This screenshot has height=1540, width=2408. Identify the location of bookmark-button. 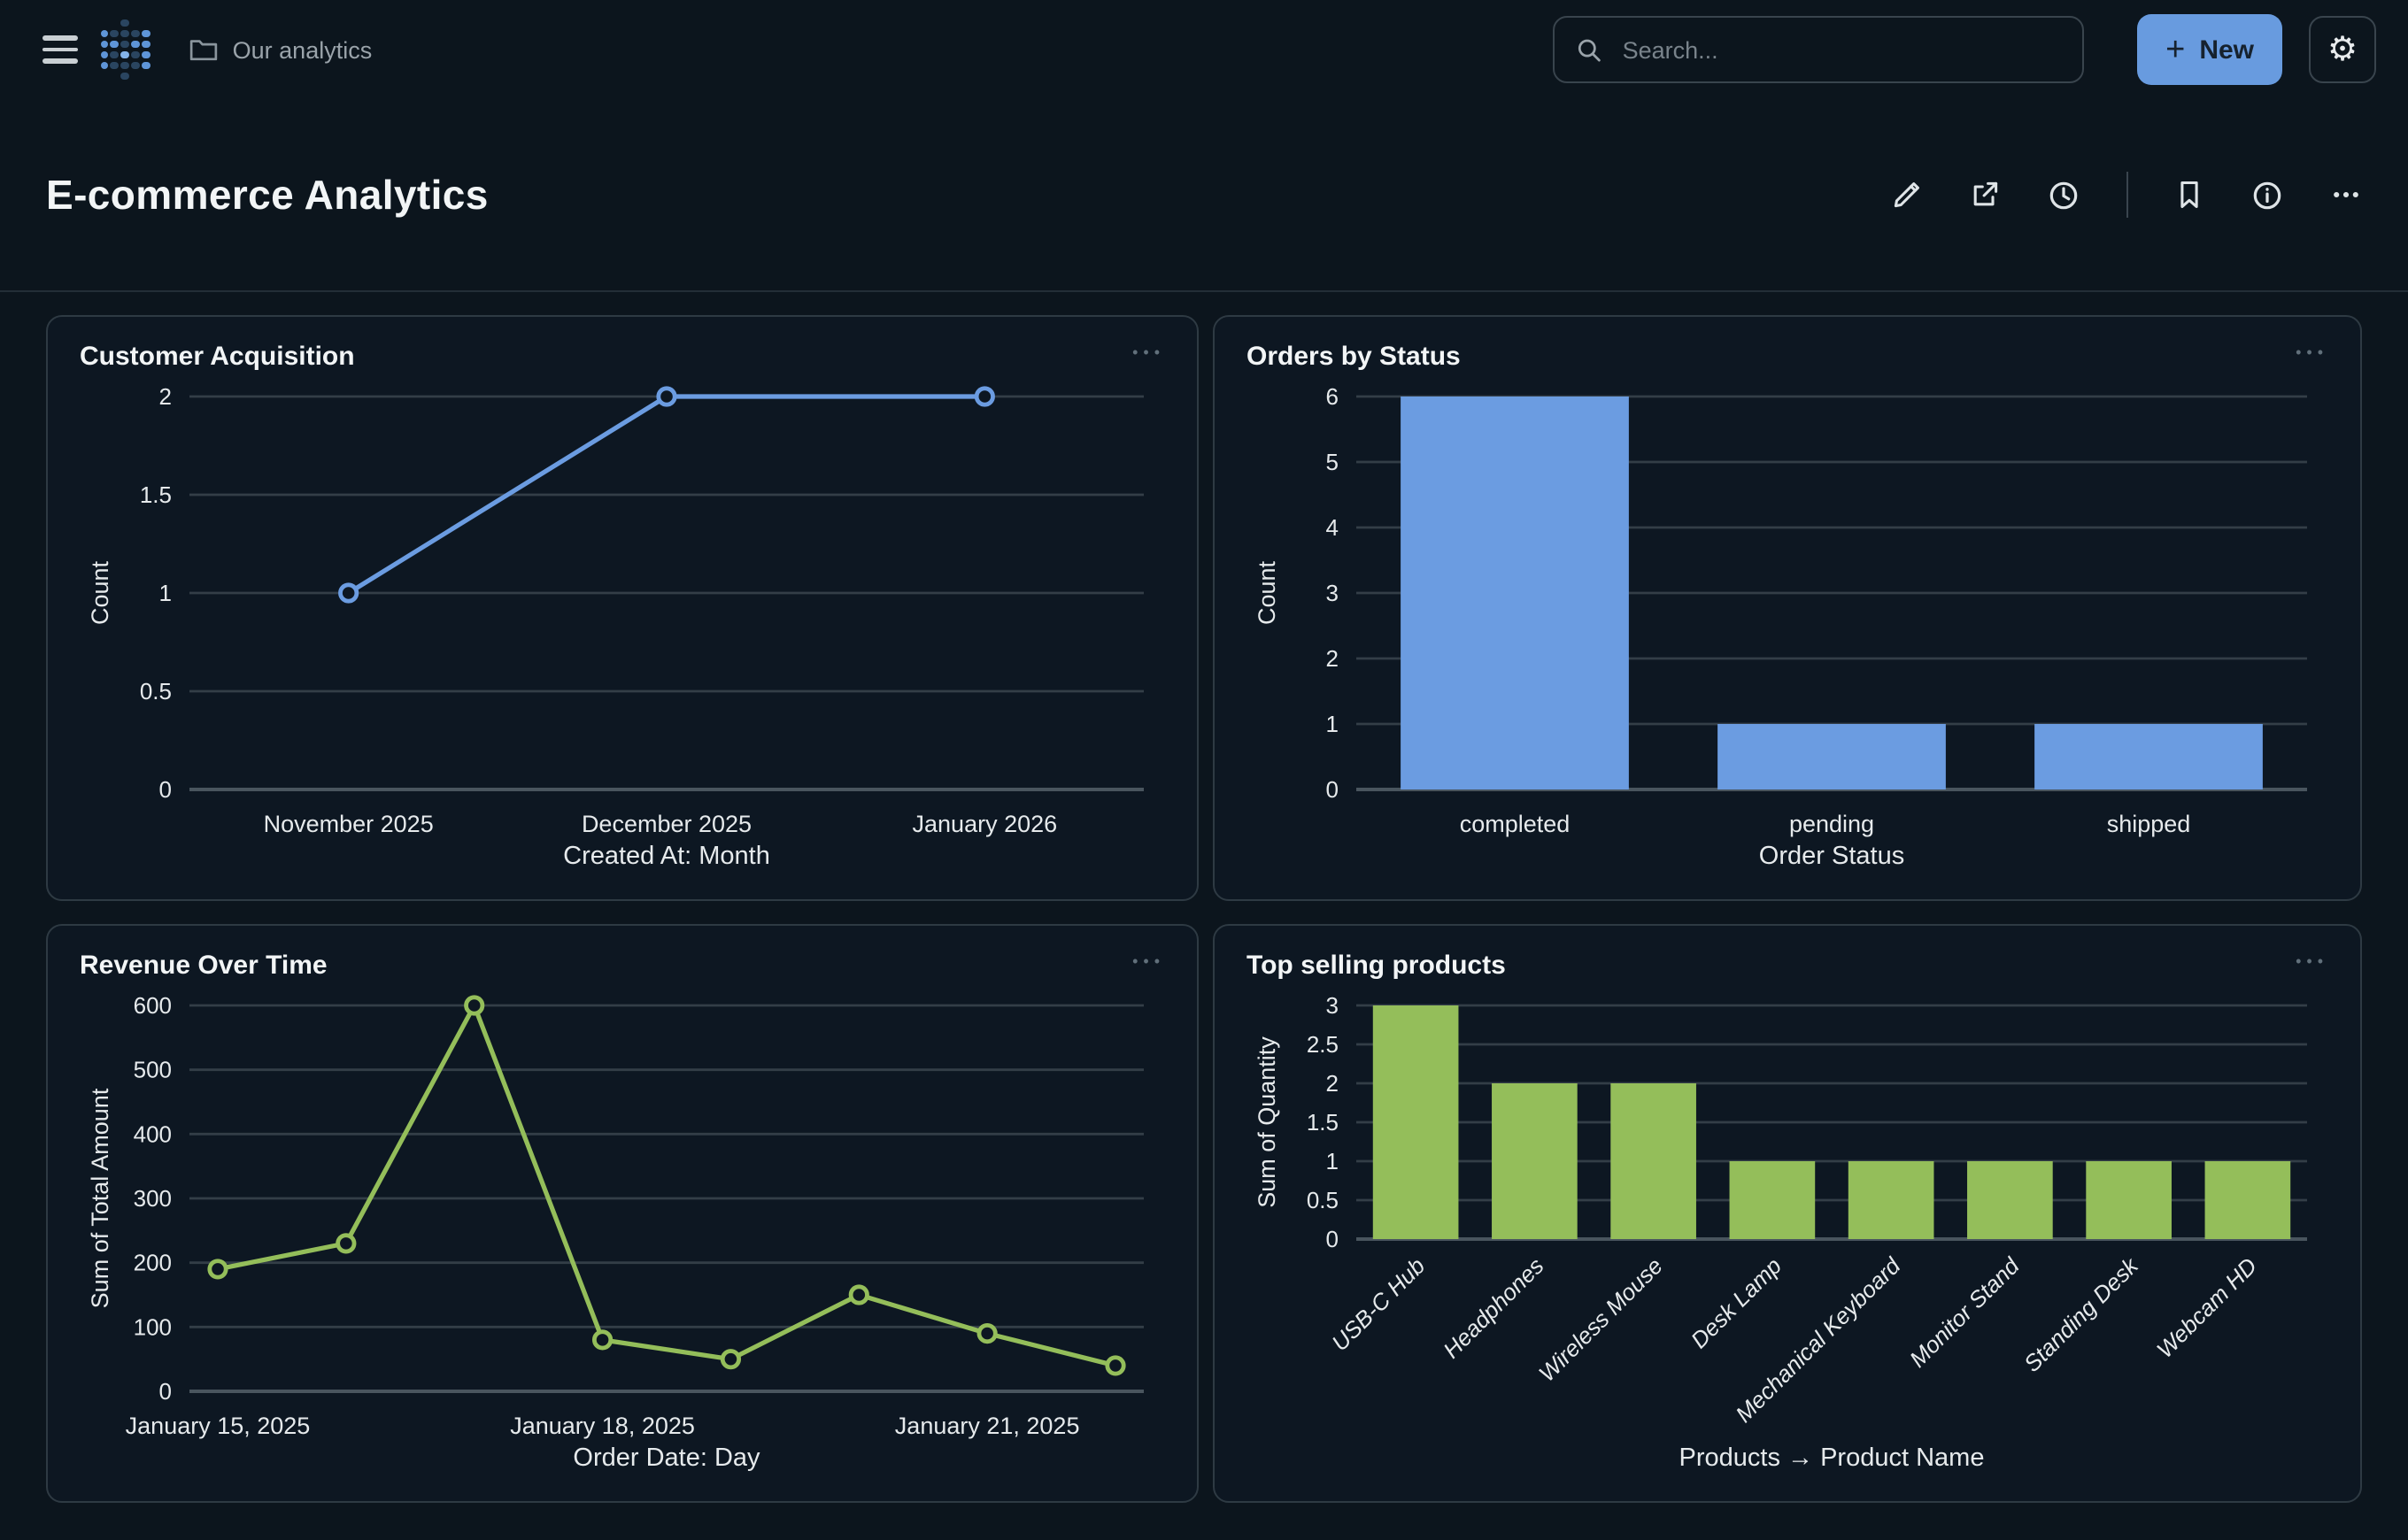
(2189, 195).